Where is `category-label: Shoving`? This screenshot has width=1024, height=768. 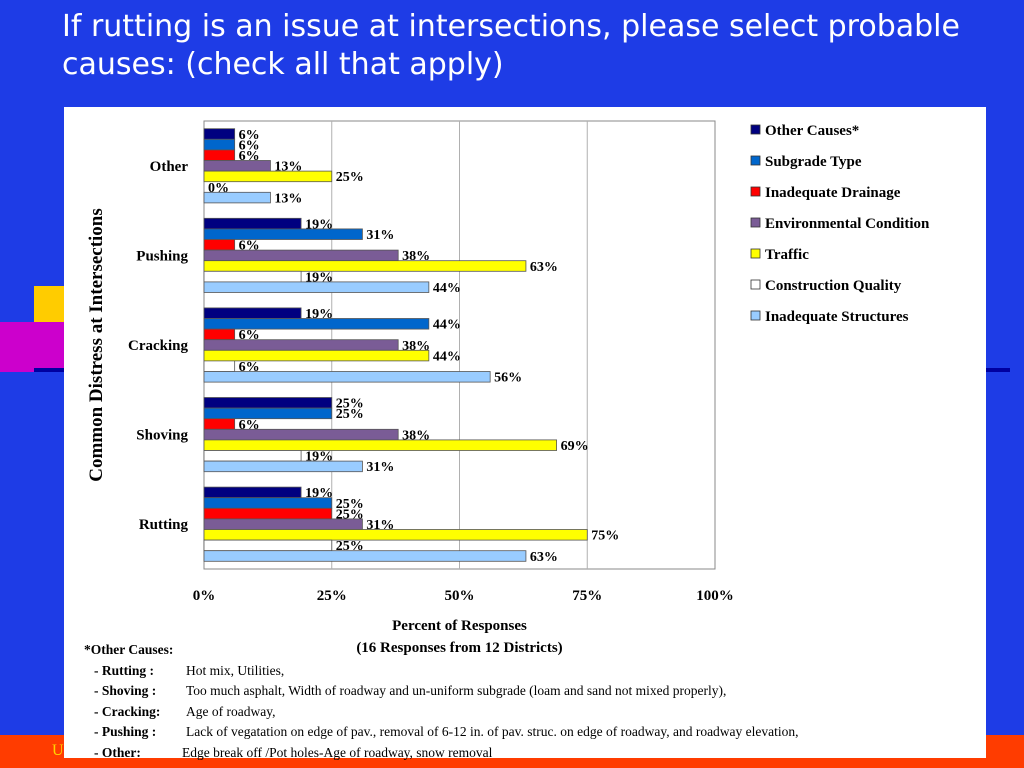
category-label: Shoving is located at coordinates (162, 436).